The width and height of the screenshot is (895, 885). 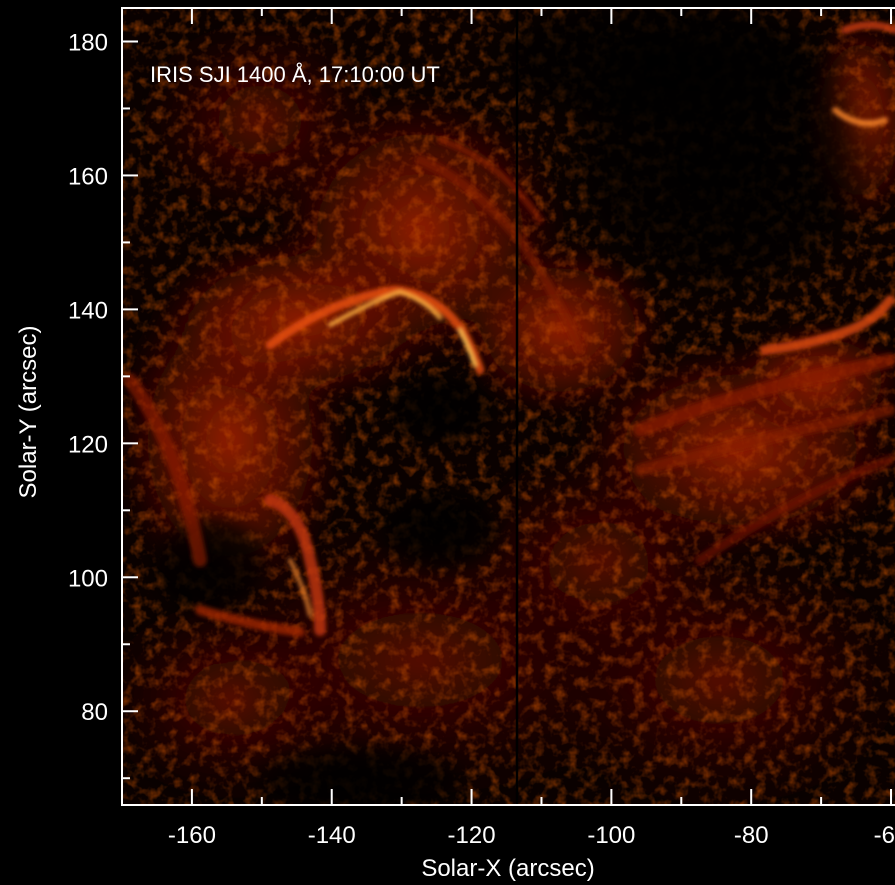 I want to click on x-tick-label: -160, so click(x=192, y=835).